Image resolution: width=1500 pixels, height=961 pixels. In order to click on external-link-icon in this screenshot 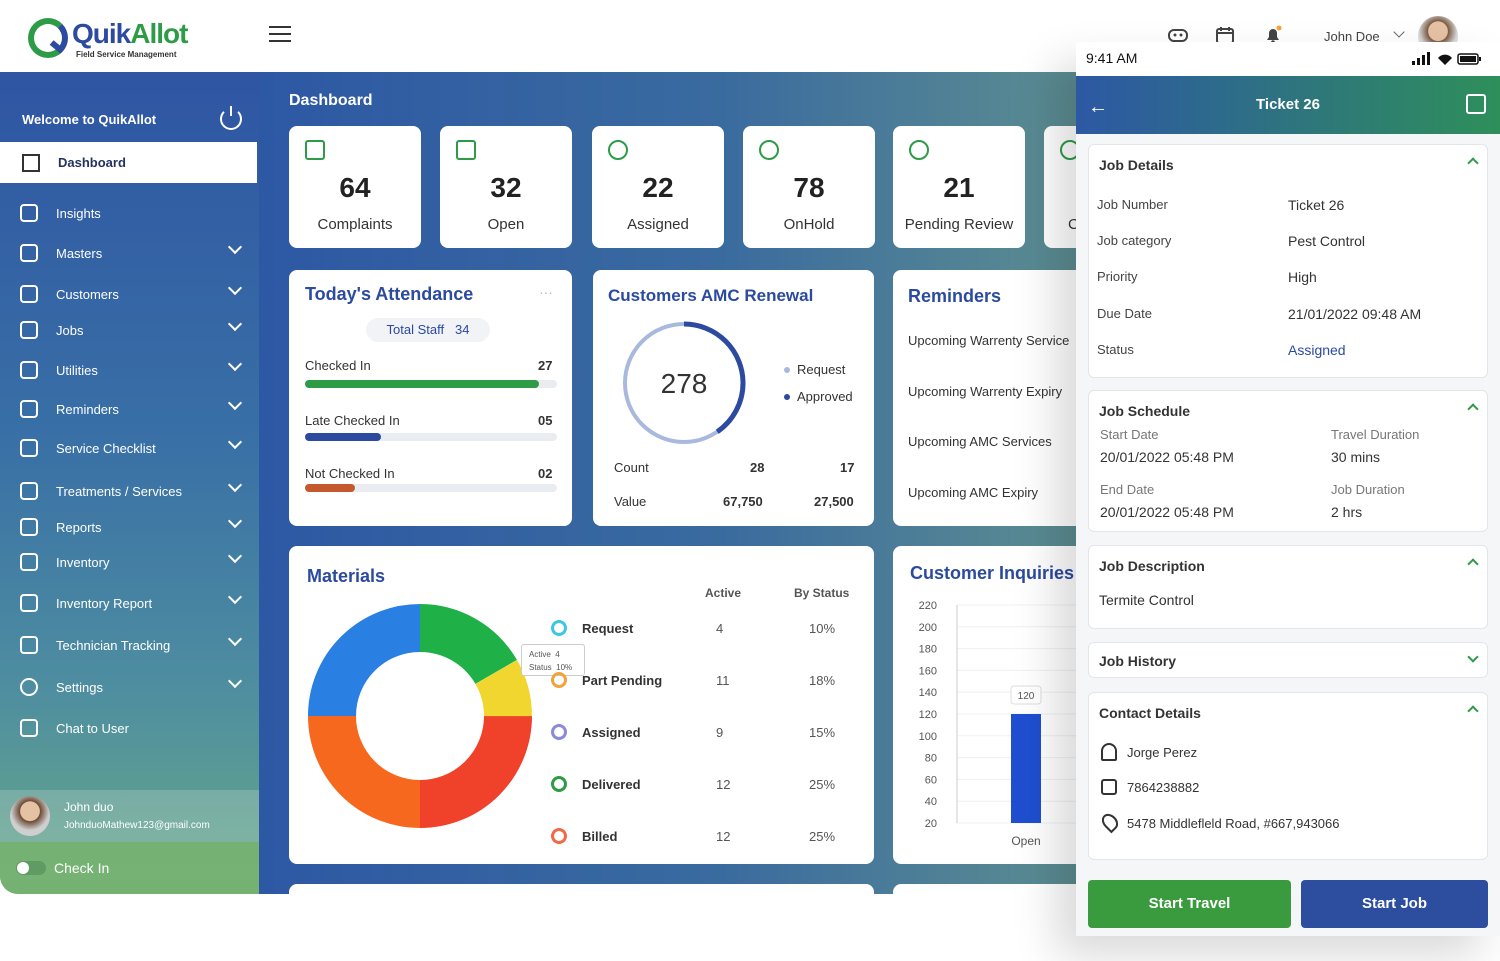, I will do `click(466, 150)`.